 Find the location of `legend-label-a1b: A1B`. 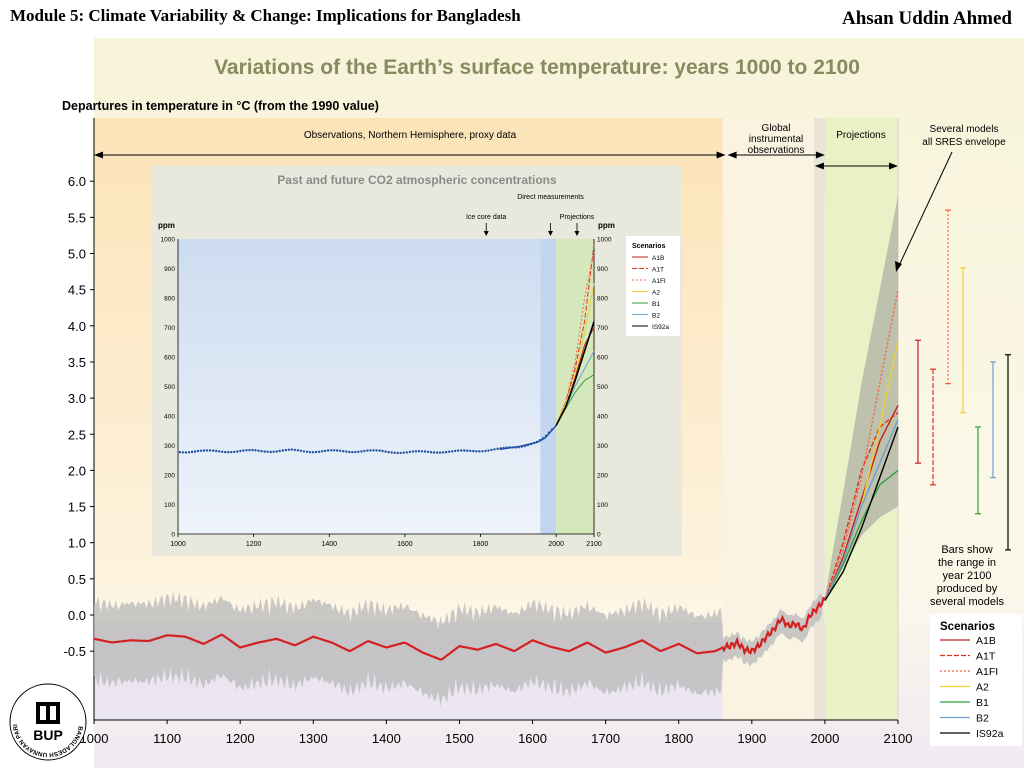

legend-label-a1b: A1B is located at coordinates (986, 641).